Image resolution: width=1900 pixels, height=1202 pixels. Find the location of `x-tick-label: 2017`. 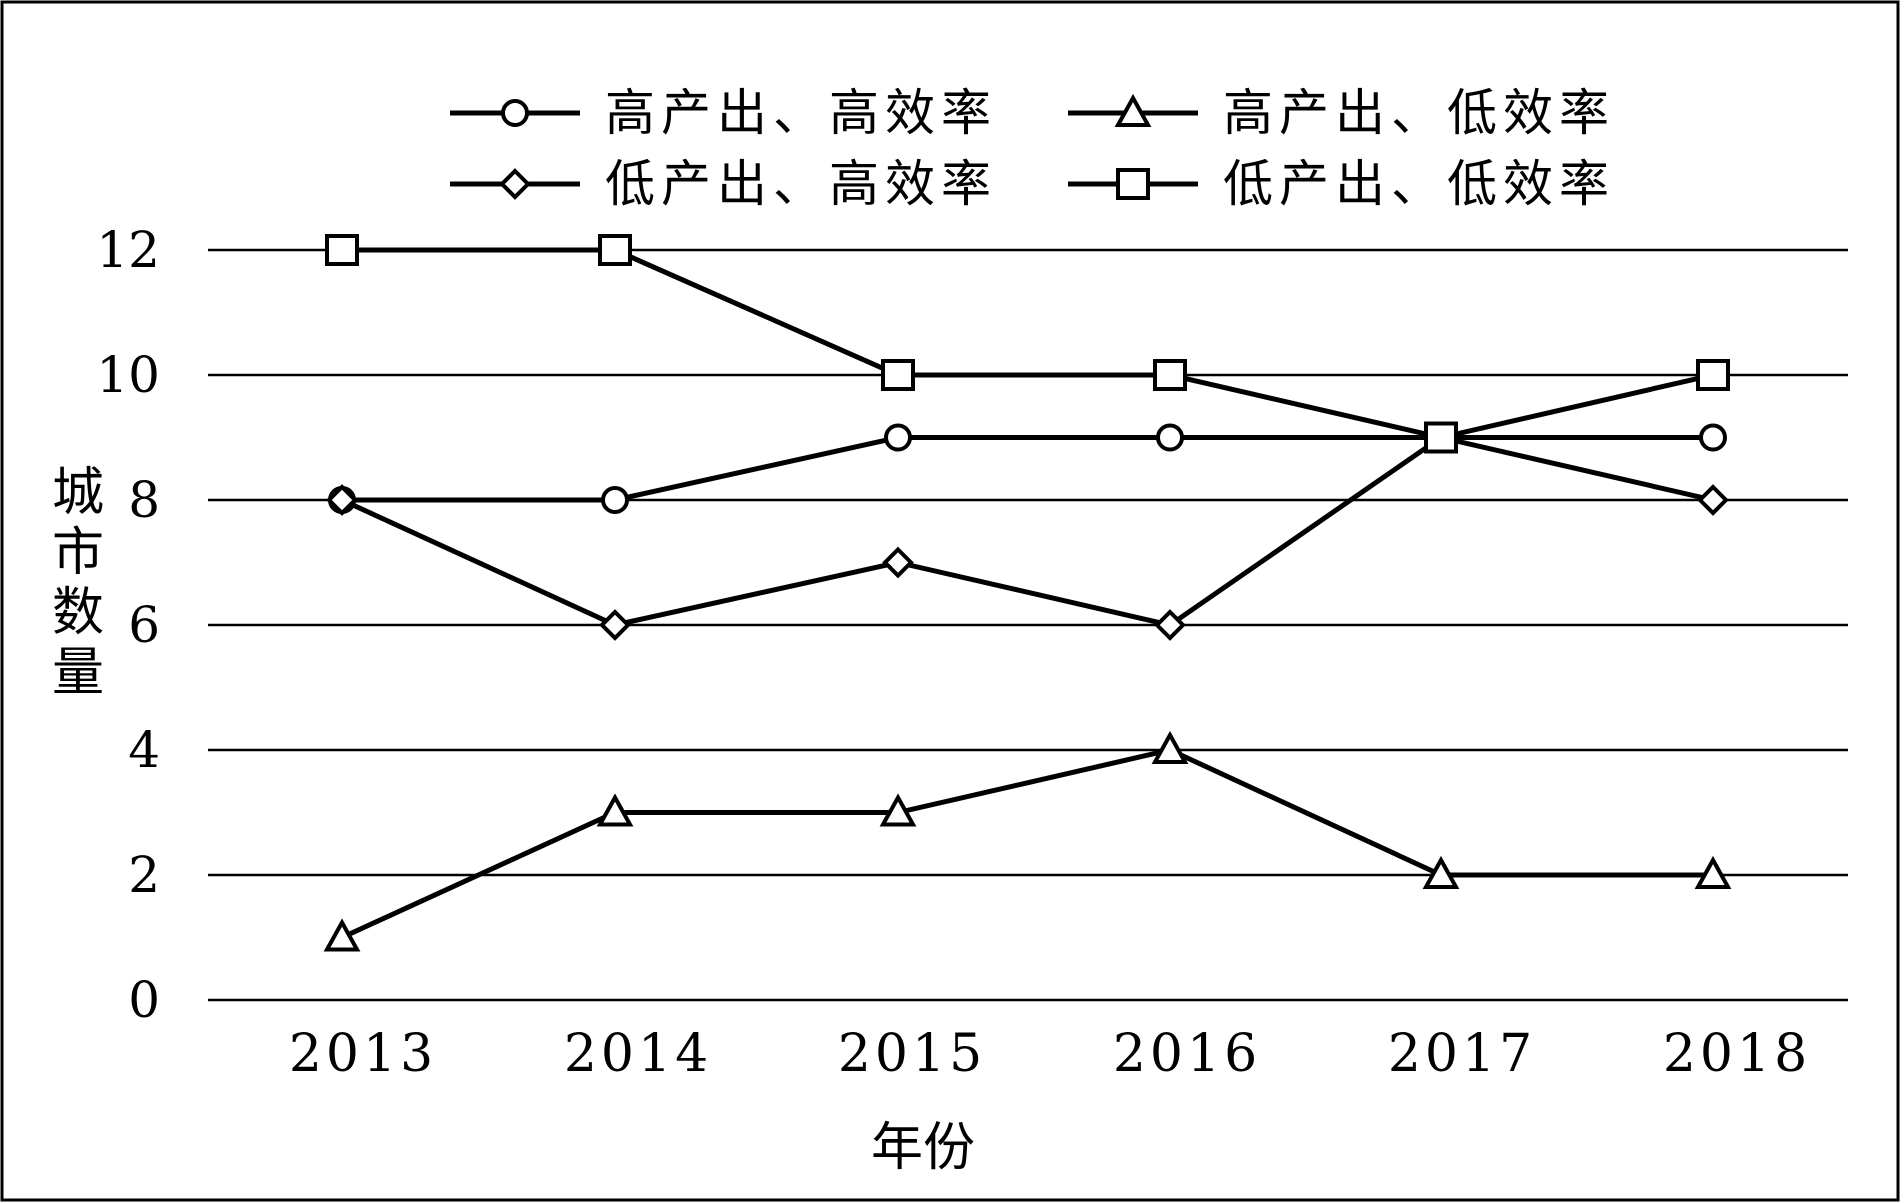

x-tick-label: 2017 is located at coordinates (1462, 1054).